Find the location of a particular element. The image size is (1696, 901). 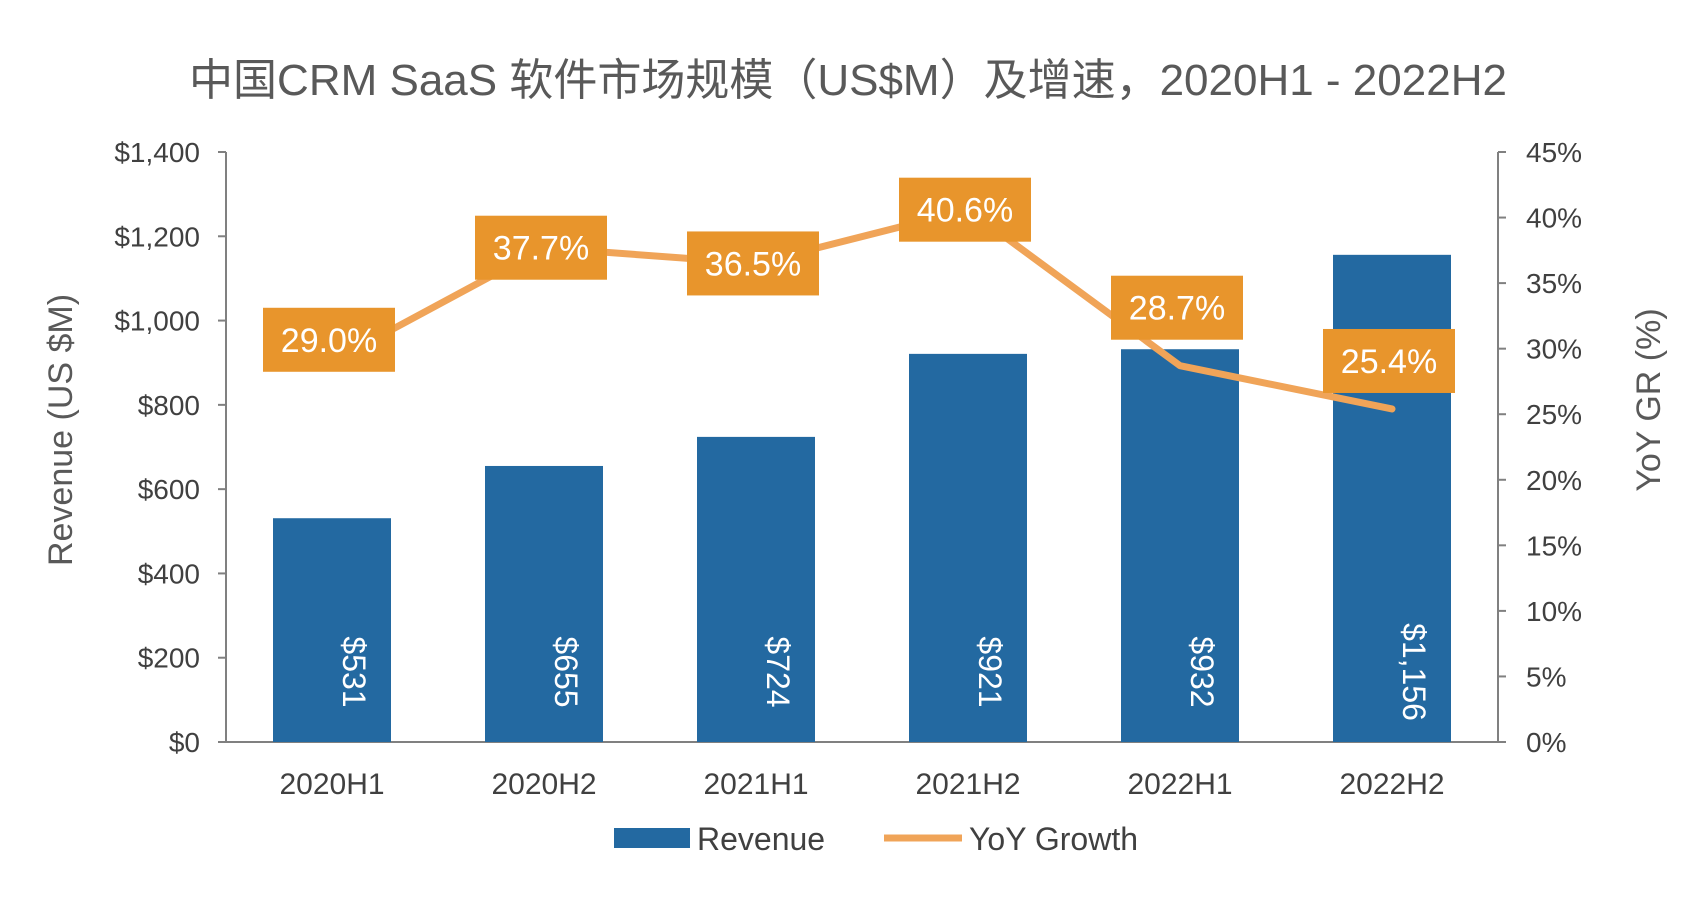

bar-value-label: $655 is located at coordinates (566, 671).